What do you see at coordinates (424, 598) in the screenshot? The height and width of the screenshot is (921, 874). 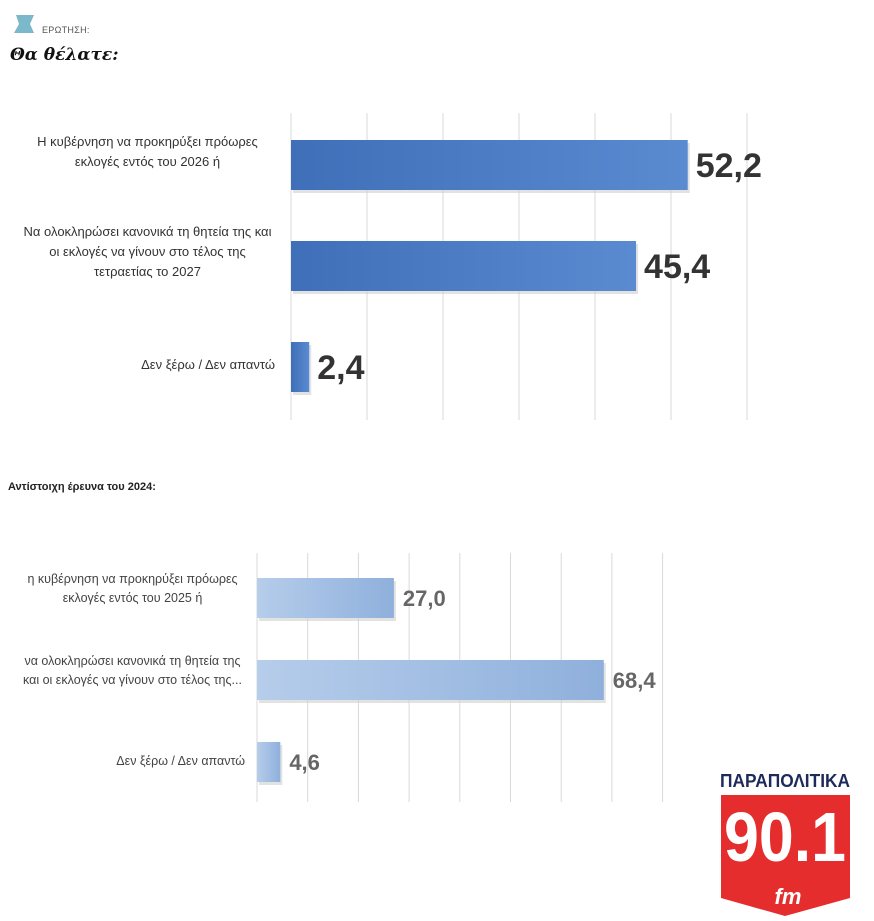 I see `data-label: 27,0` at bounding box center [424, 598].